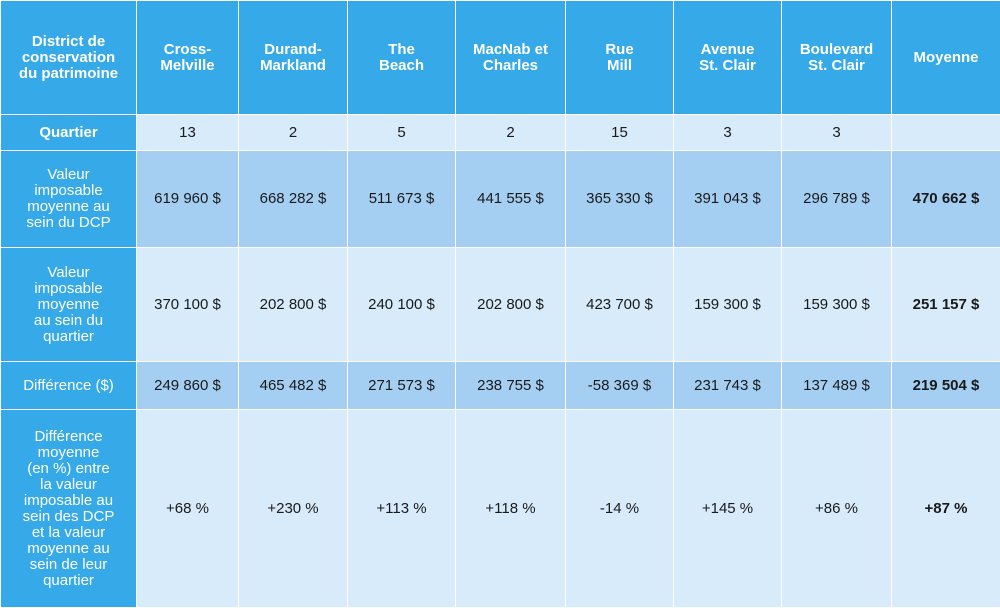 Image resolution: width=1000 pixels, height=608 pixels. I want to click on table-cell: 370 100 $, so click(188, 305).